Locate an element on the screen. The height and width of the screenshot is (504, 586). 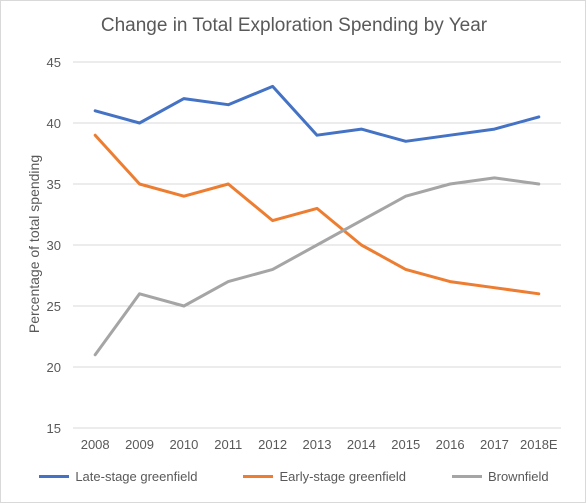
x-tick-label: 2016 is located at coordinates (450, 444).